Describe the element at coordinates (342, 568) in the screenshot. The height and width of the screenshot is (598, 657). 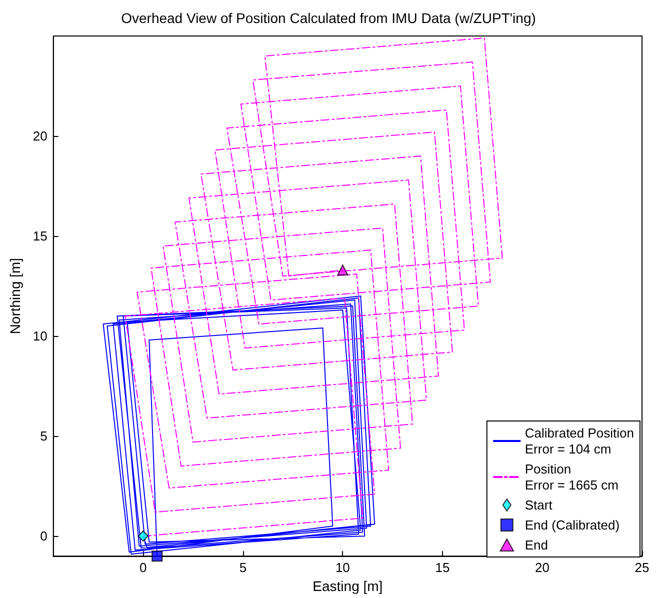
I see `x-tick-label: 10` at that location.